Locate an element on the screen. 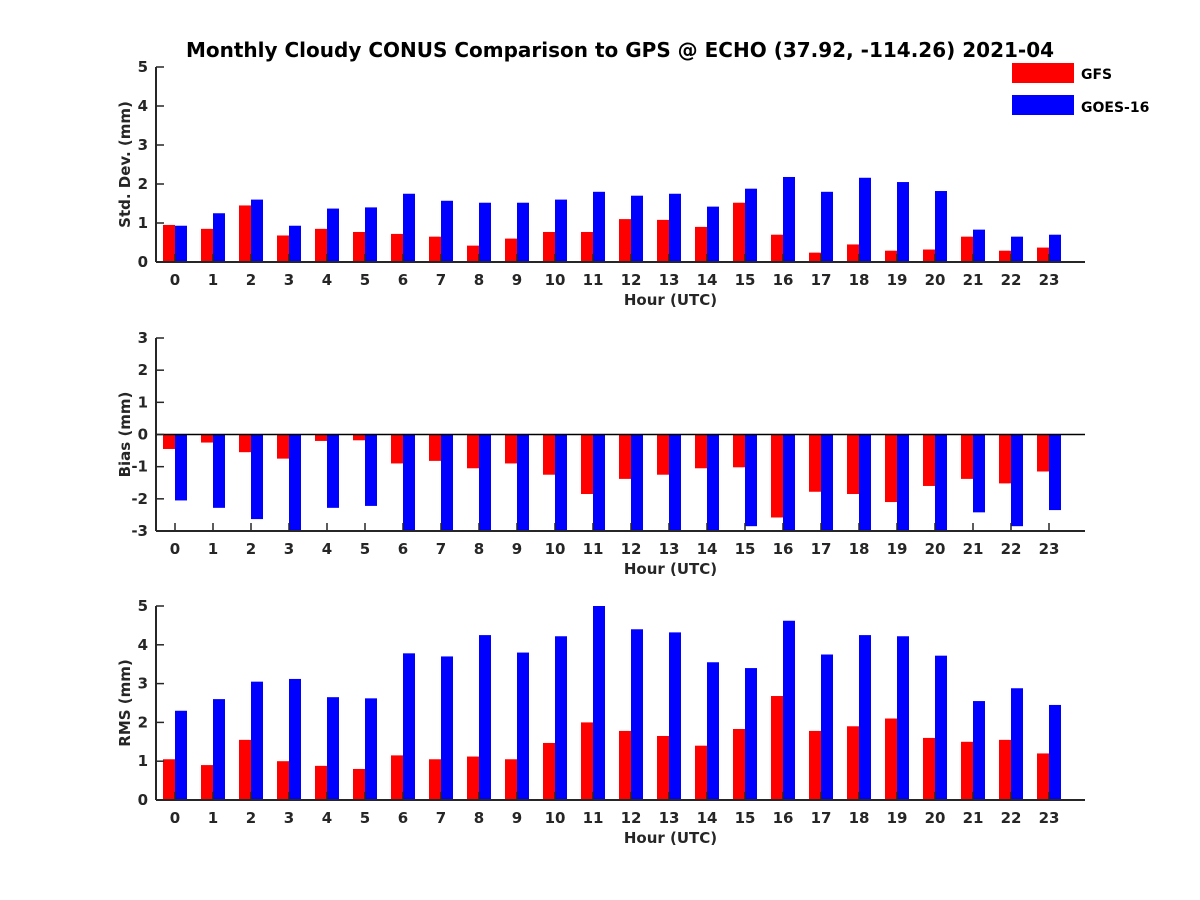 The width and height of the screenshot is (1200, 900). x-tick-label: 9 is located at coordinates (517, 549).